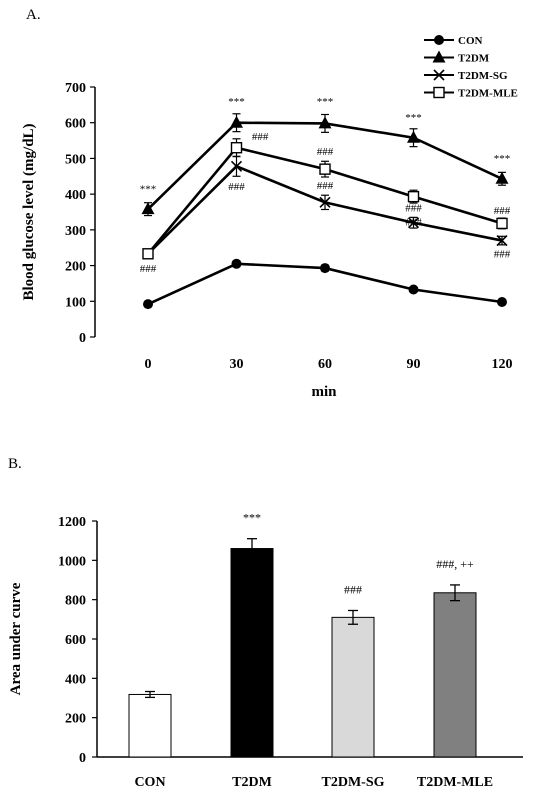 This screenshot has height=796, width=550. What do you see at coordinates (455, 782) in the screenshot?
I see `x-tick-label: T2DM-MLE` at bounding box center [455, 782].